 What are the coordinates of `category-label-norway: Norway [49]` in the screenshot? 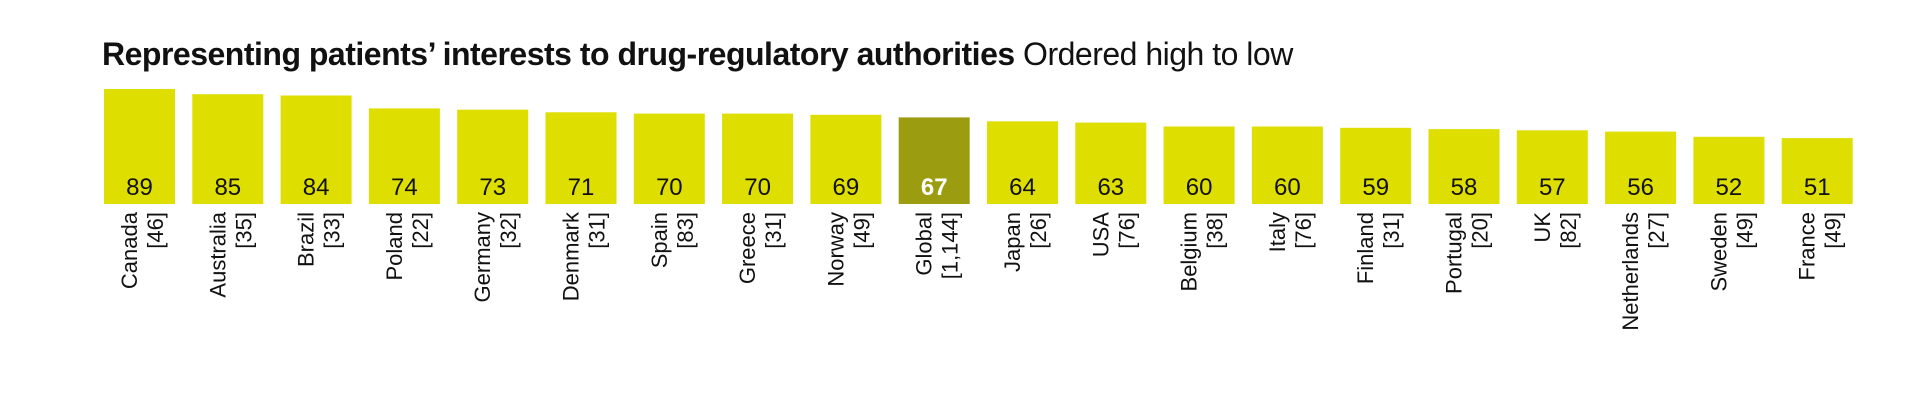 It's located at (848, 249).